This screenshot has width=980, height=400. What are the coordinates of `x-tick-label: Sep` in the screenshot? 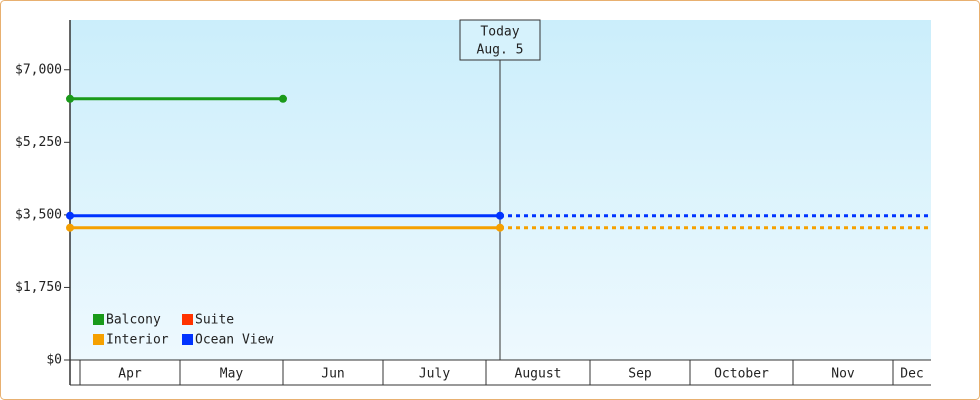 It's located at (640, 374).